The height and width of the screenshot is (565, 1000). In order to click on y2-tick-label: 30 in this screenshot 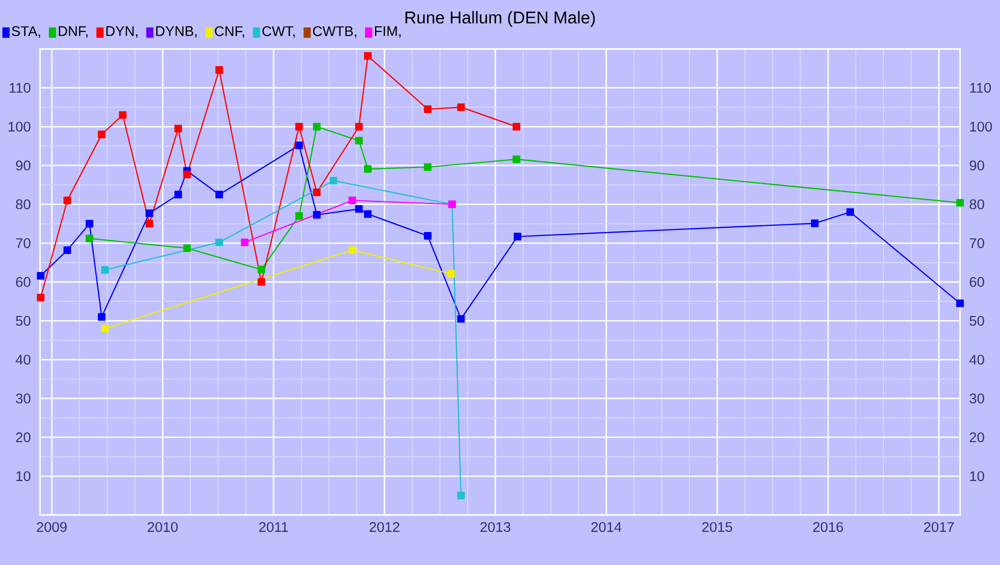, I will do `click(977, 399)`.